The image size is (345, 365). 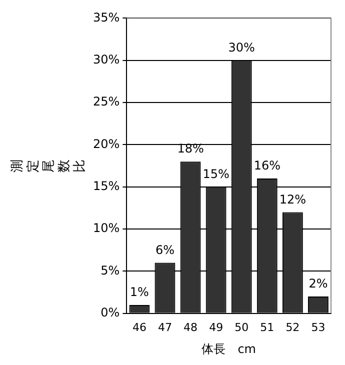 I want to click on data-label: 15%, so click(x=216, y=174).